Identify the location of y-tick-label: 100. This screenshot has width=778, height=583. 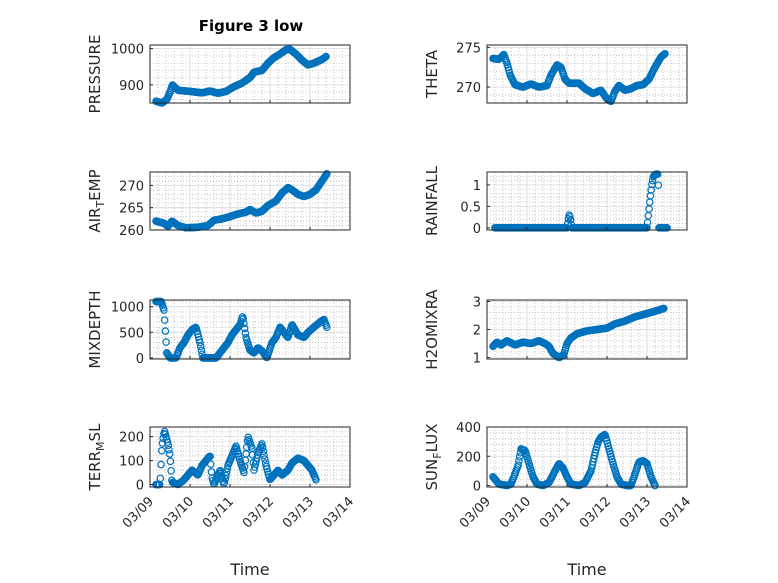
(131, 462).